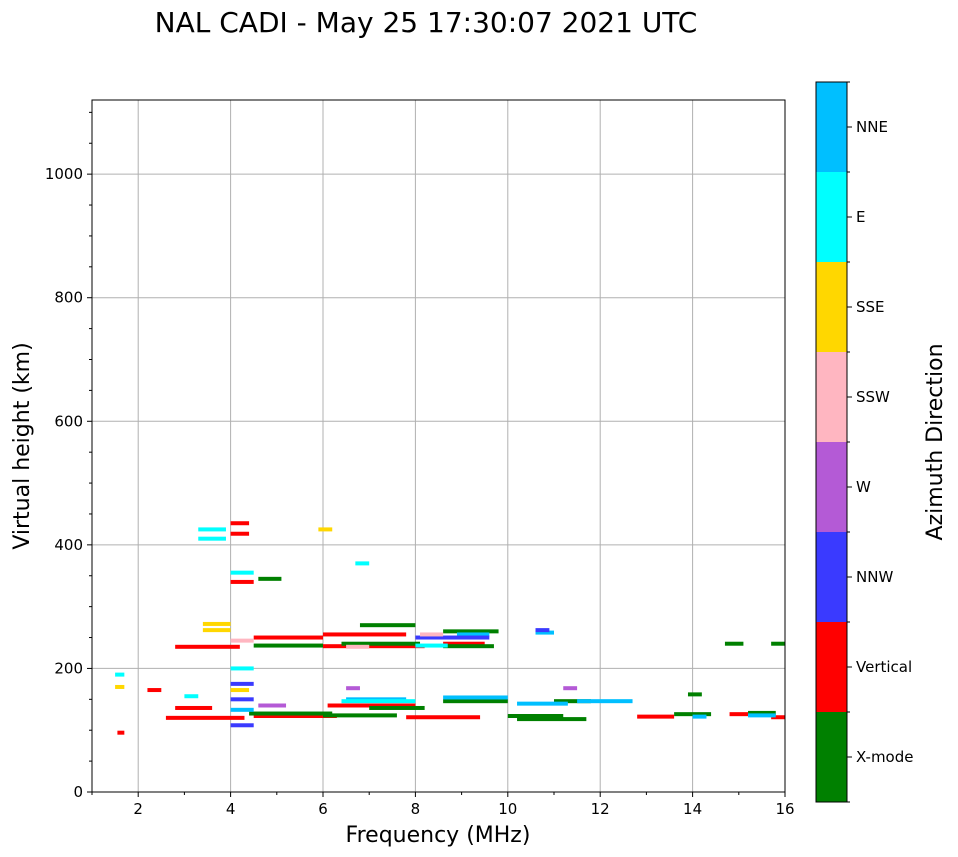  Describe the element at coordinates (600, 809) in the screenshot. I see `x-tick-label: 12` at that location.